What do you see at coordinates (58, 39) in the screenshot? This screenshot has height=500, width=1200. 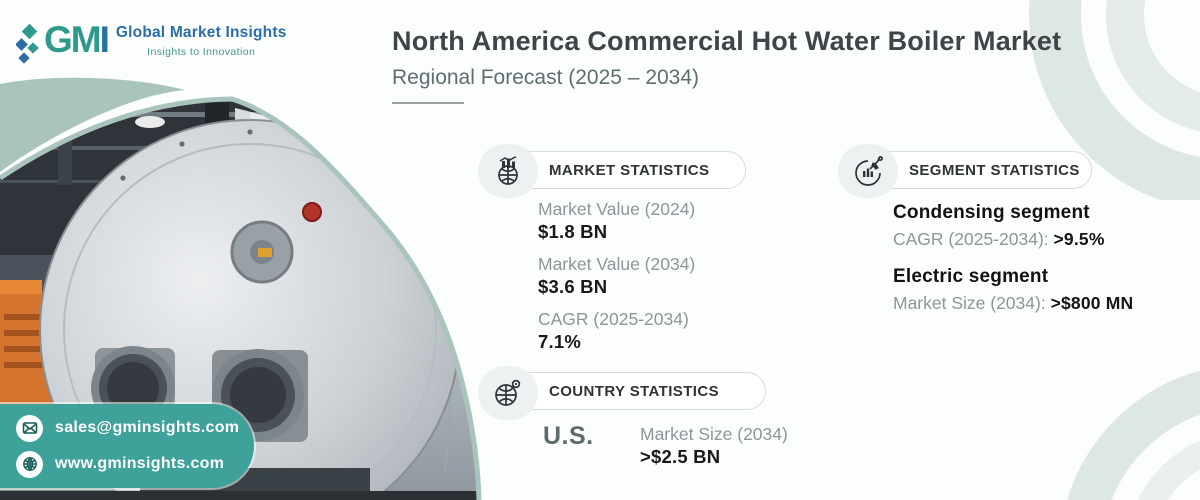 I see `logo-letter-g: G` at bounding box center [58, 39].